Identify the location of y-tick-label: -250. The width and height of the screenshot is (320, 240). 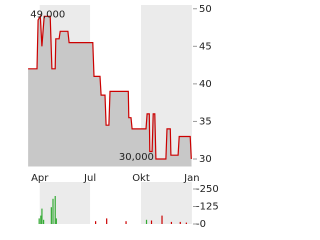
(207, 189).